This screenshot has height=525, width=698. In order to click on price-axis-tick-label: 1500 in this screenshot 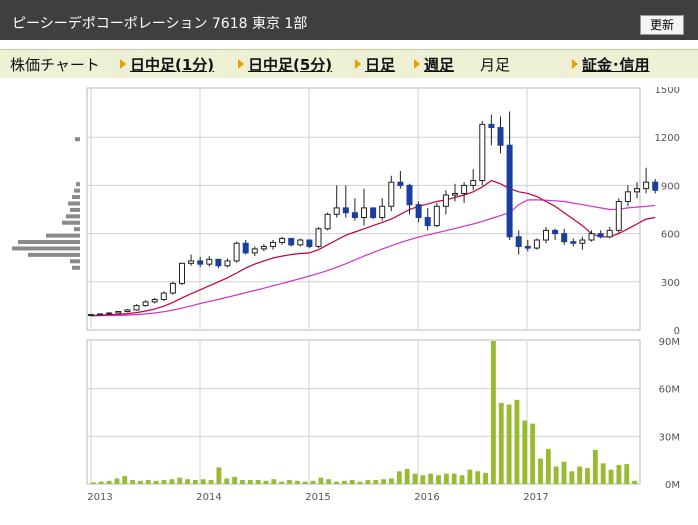, I will do `click(667, 91)`.